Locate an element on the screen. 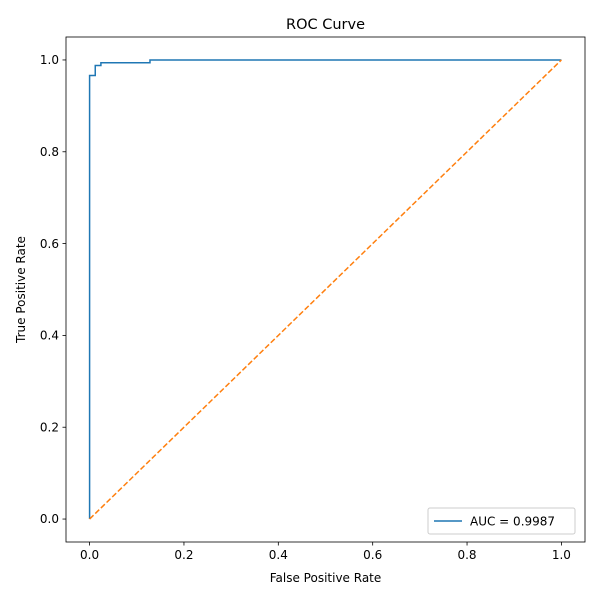  legend-label: AUC = 0.9987 is located at coordinates (512, 521).